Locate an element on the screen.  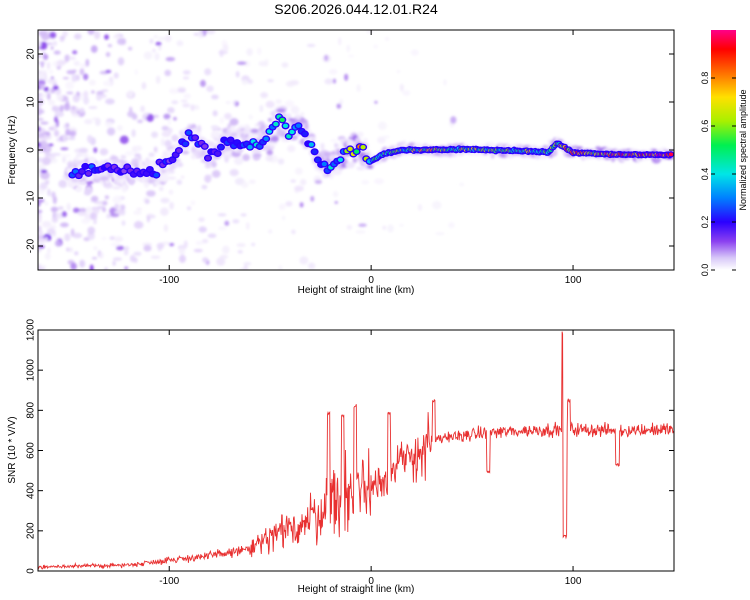
colorbar-ticks: 0.0 0.2 0.4 0.6 0.8 is located at coordinates (718, 174).